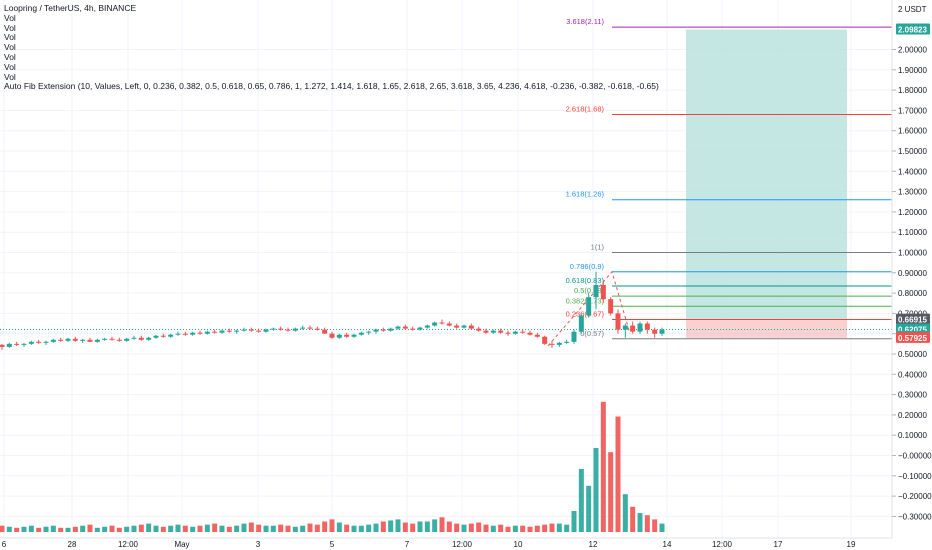  Describe the element at coordinates (915, 516) in the screenshot. I see `axis-tick-label: −0.30000` at that location.